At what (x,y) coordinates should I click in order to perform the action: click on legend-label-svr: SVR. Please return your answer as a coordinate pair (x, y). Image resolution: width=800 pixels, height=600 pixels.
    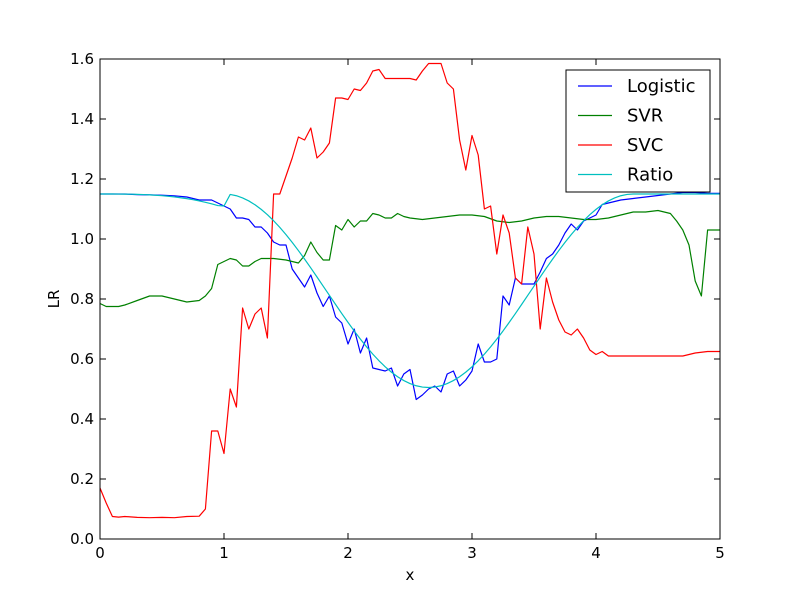
    Looking at the image, I should click on (645, 116).